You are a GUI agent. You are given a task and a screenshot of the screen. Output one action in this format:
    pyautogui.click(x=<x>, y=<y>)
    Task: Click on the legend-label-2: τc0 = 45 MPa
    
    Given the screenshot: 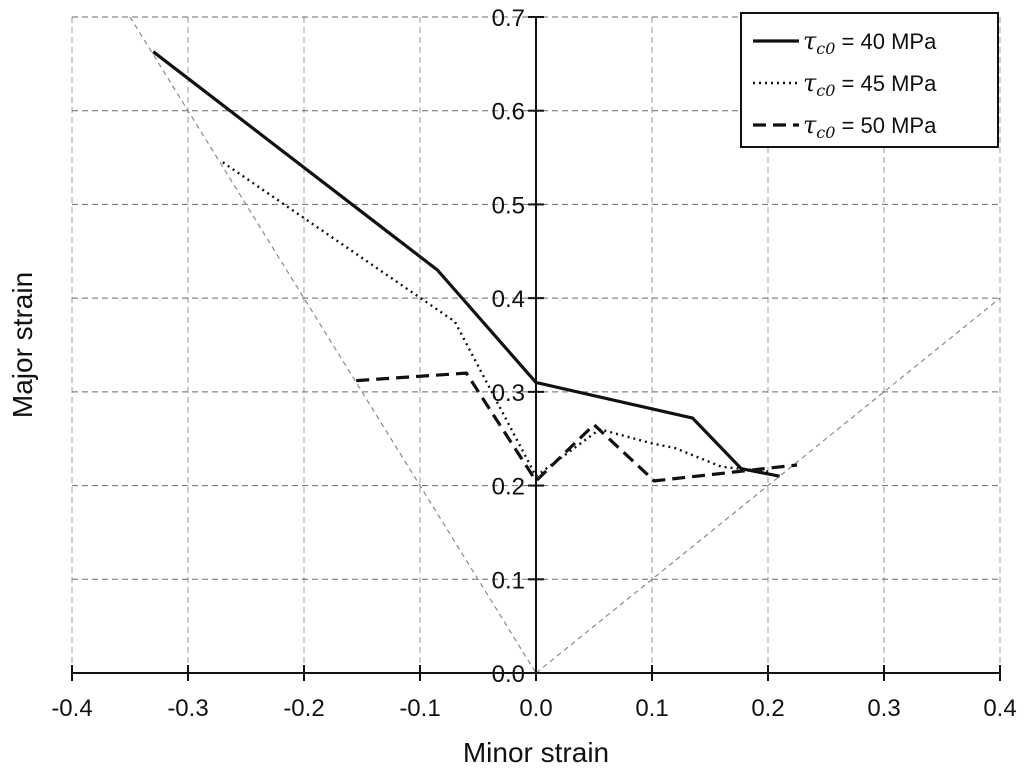 What is the action you would take?
    pyautogui.click(x=870, y=84)
    